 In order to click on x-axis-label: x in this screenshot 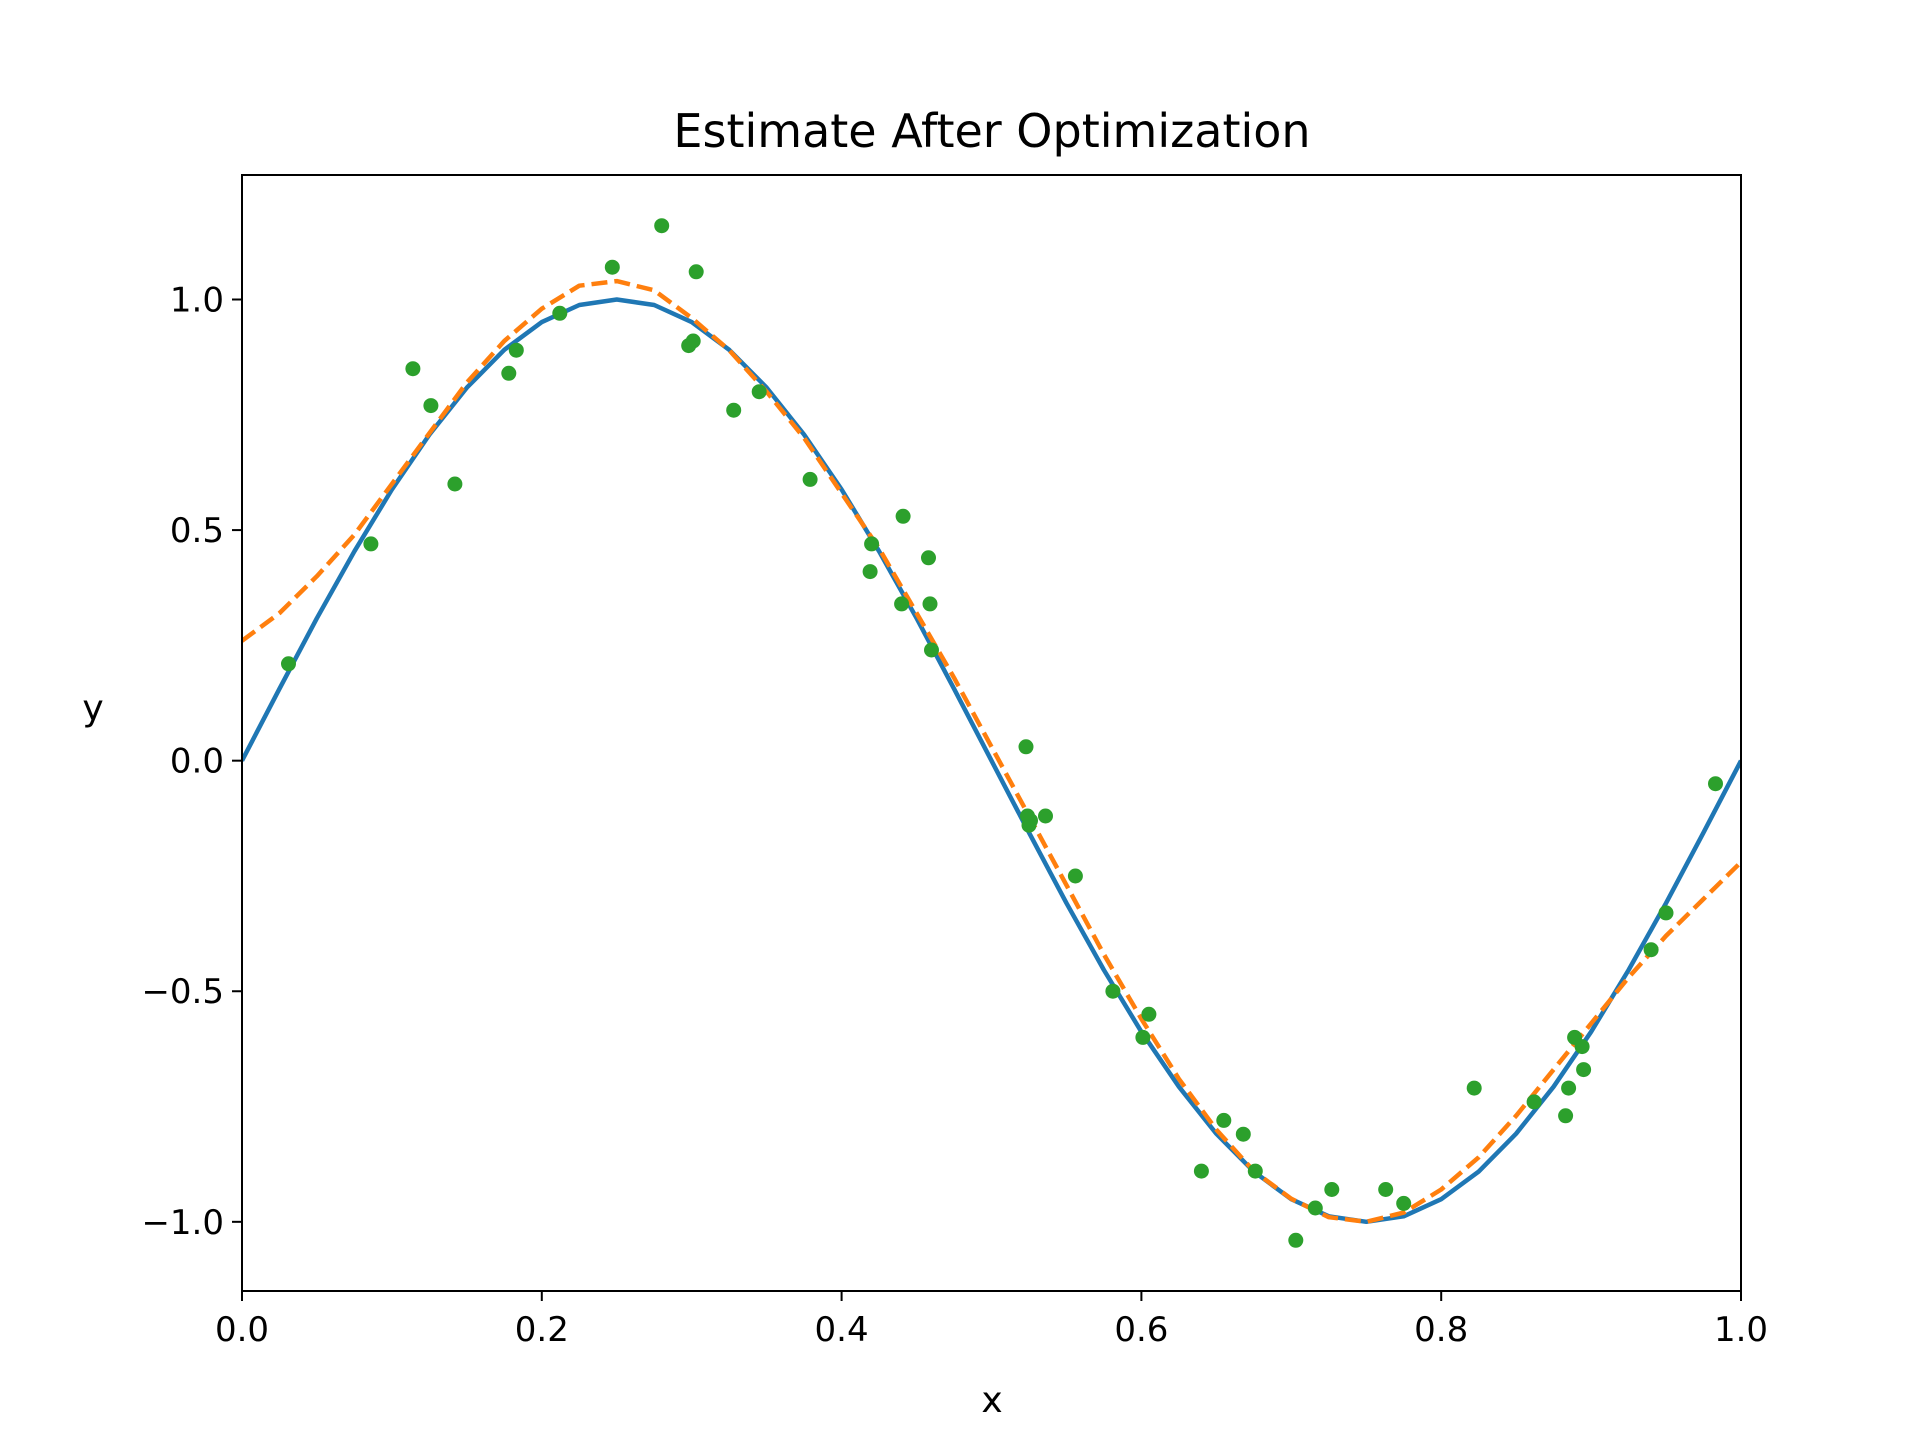, I will do `click(991, 1400)`.